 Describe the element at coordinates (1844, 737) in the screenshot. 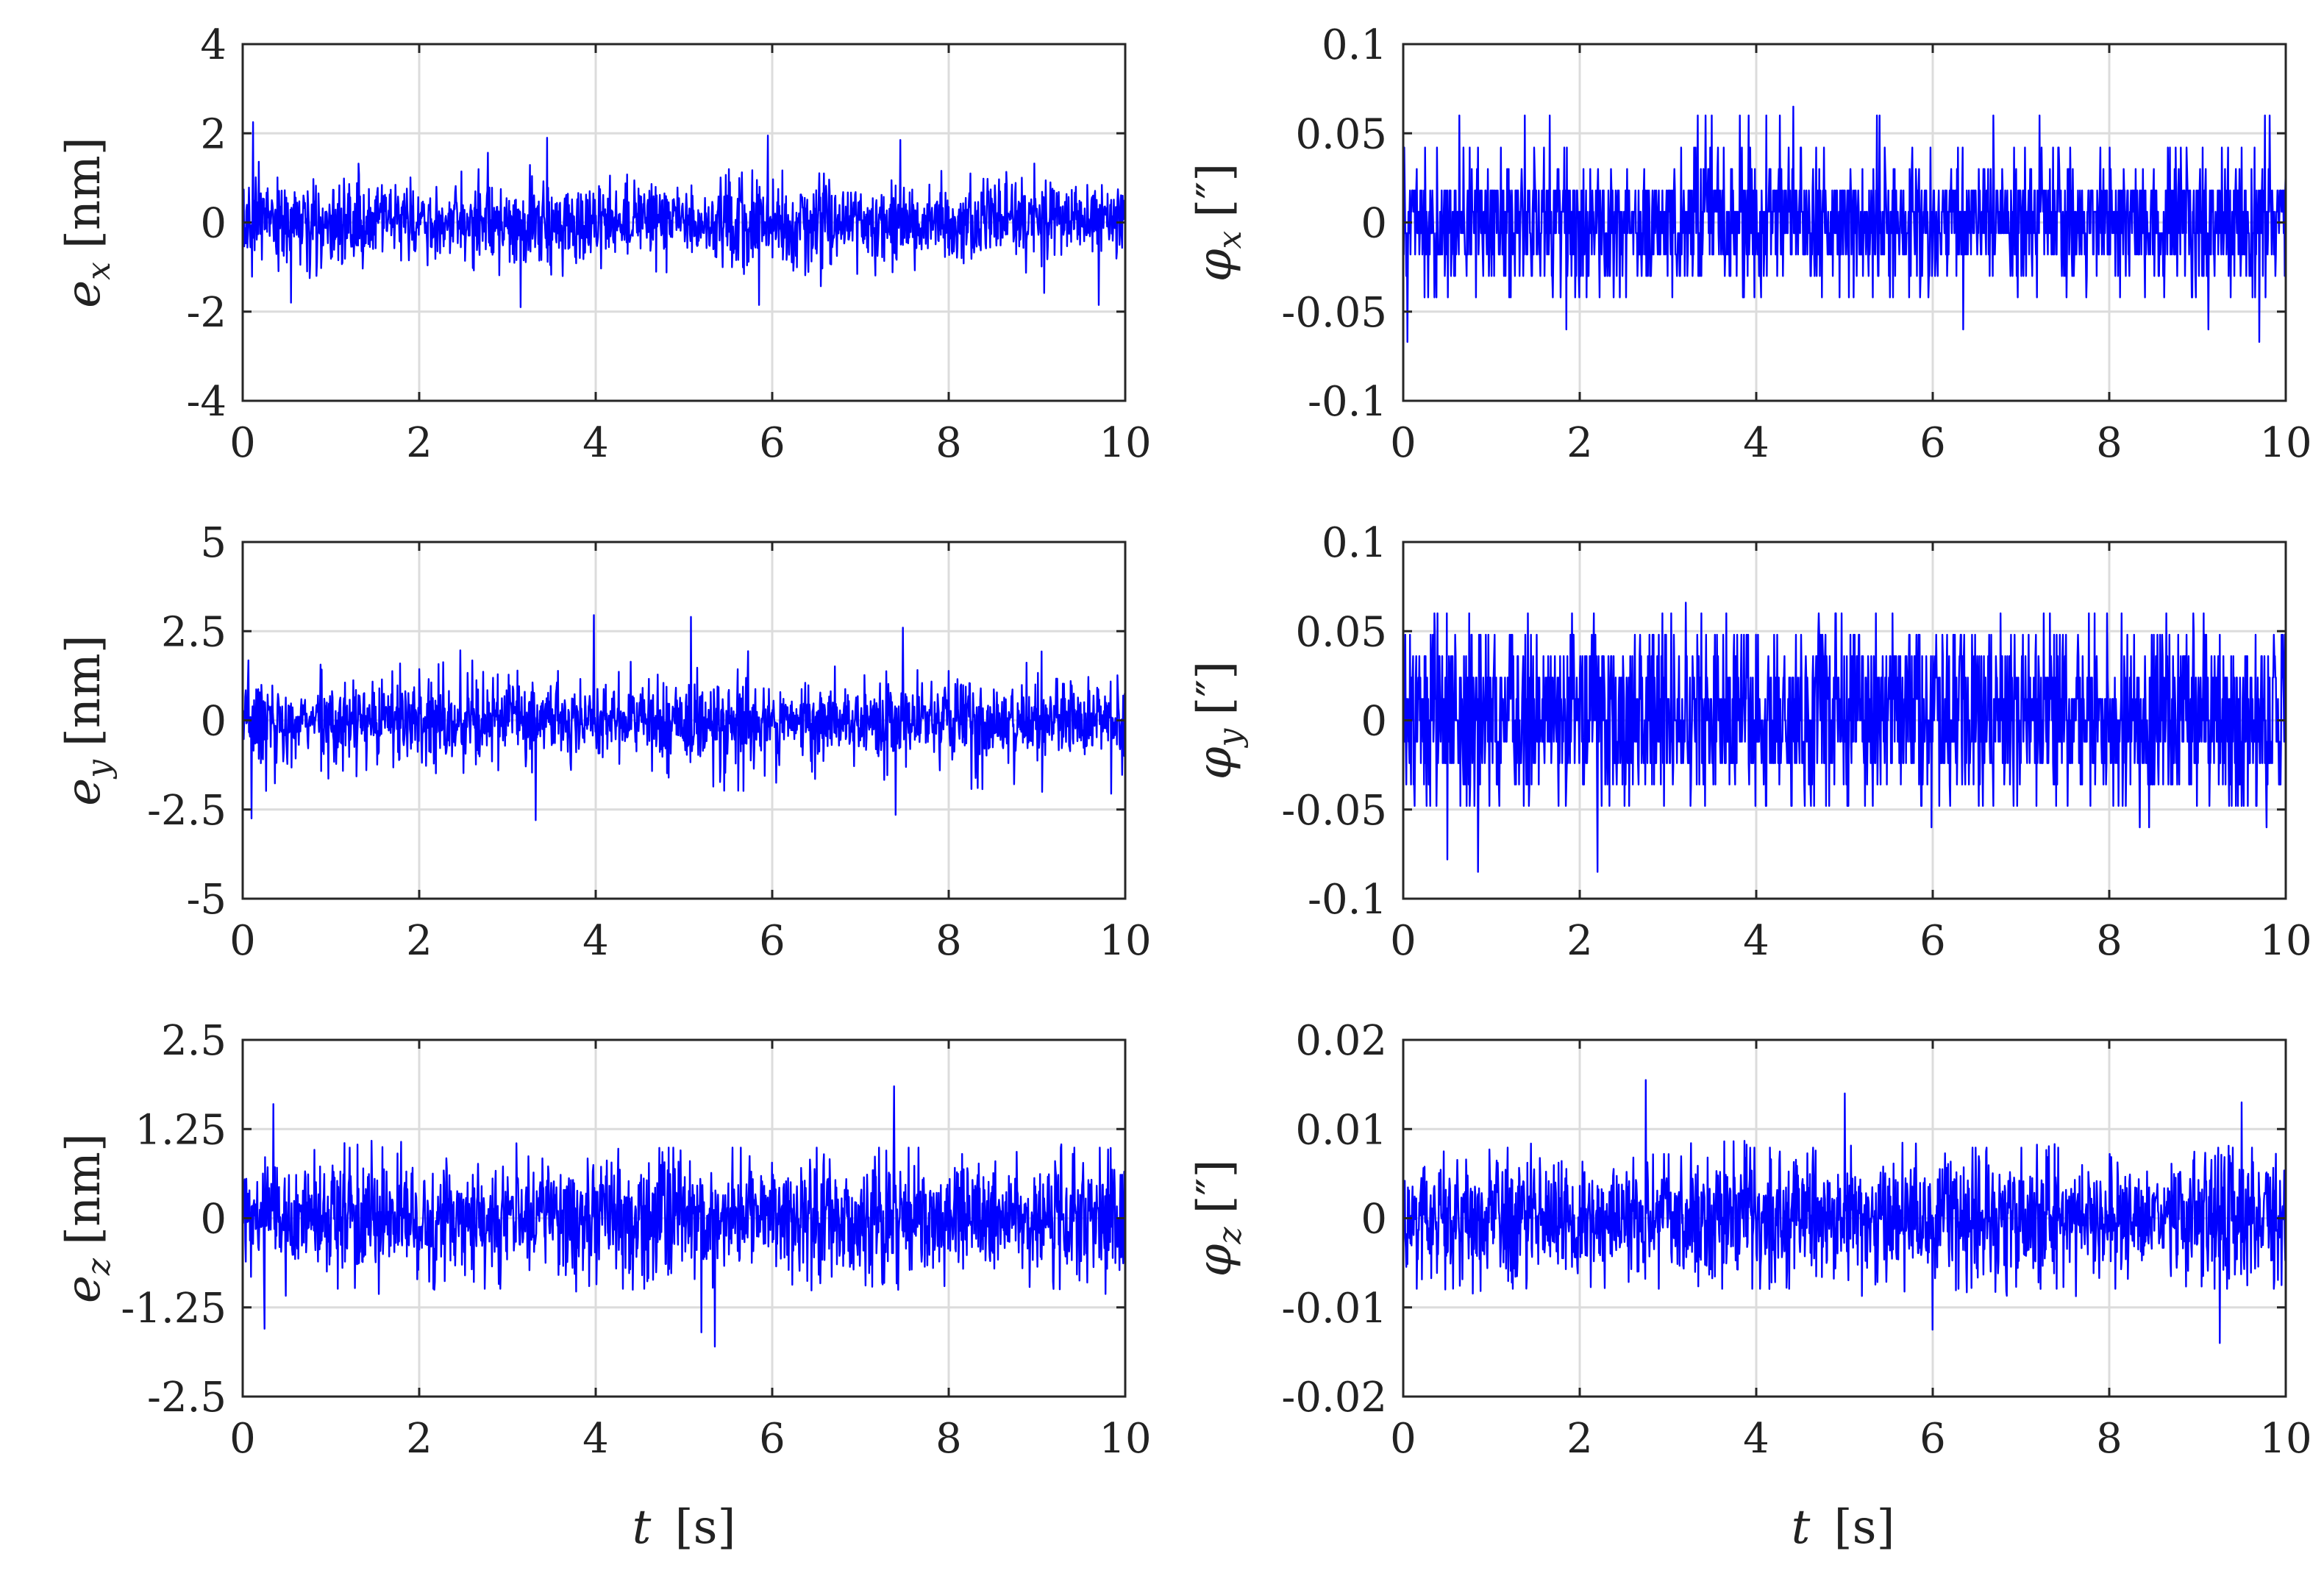

I see `series-line-phiy` at that location.